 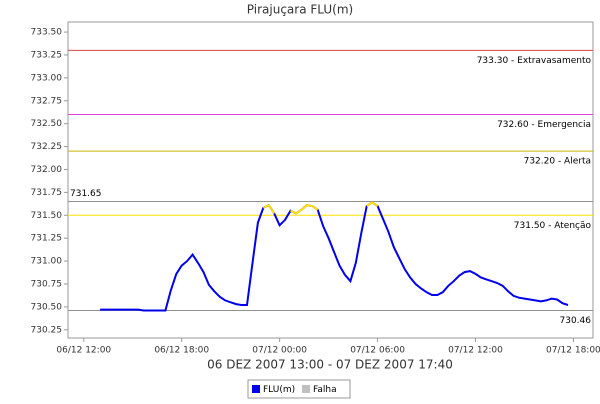 What do you see at coordinates (576, 321) in the screenshot?
I see `reference-label: 730.46` at bounding box center [576, 321].